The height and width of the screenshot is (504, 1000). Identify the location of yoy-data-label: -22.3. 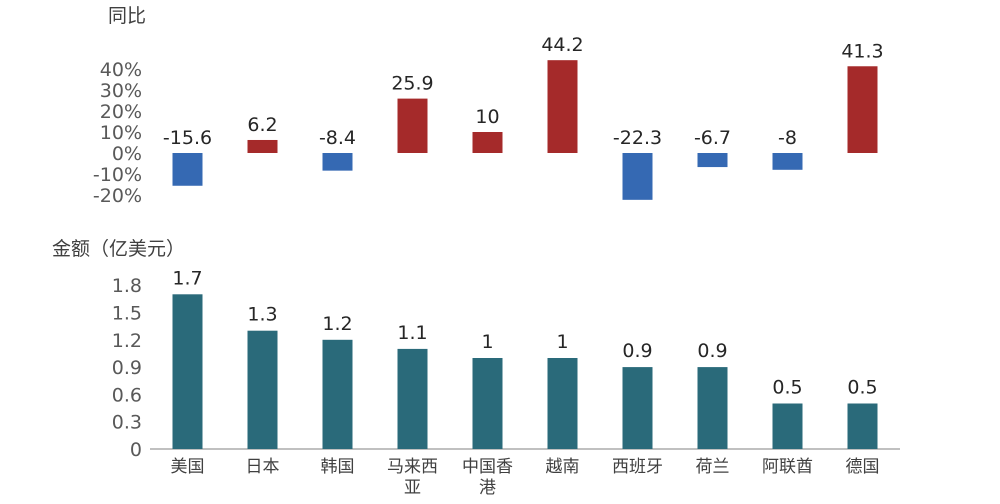
(637, 138).